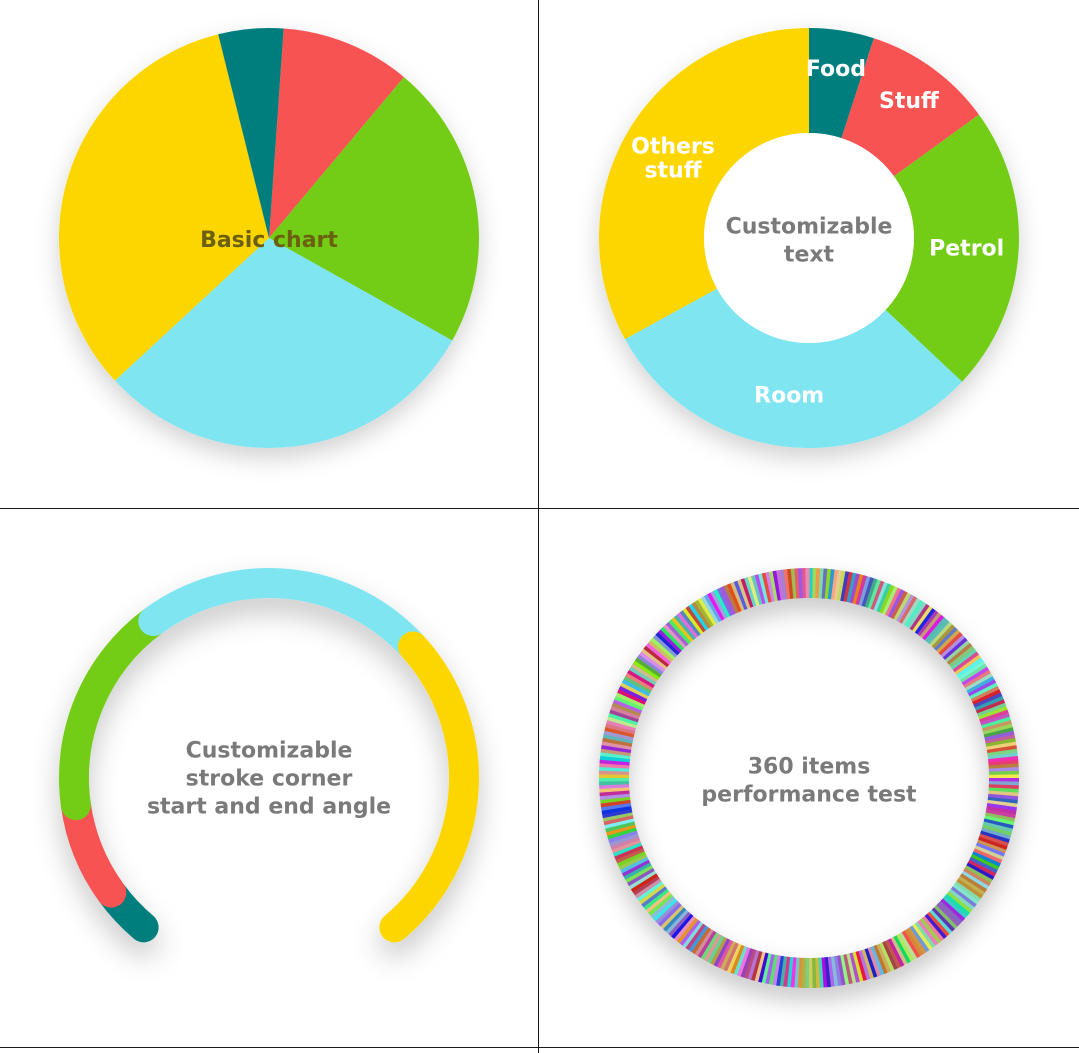  I want to click on pie-slice, so click(251, 133).